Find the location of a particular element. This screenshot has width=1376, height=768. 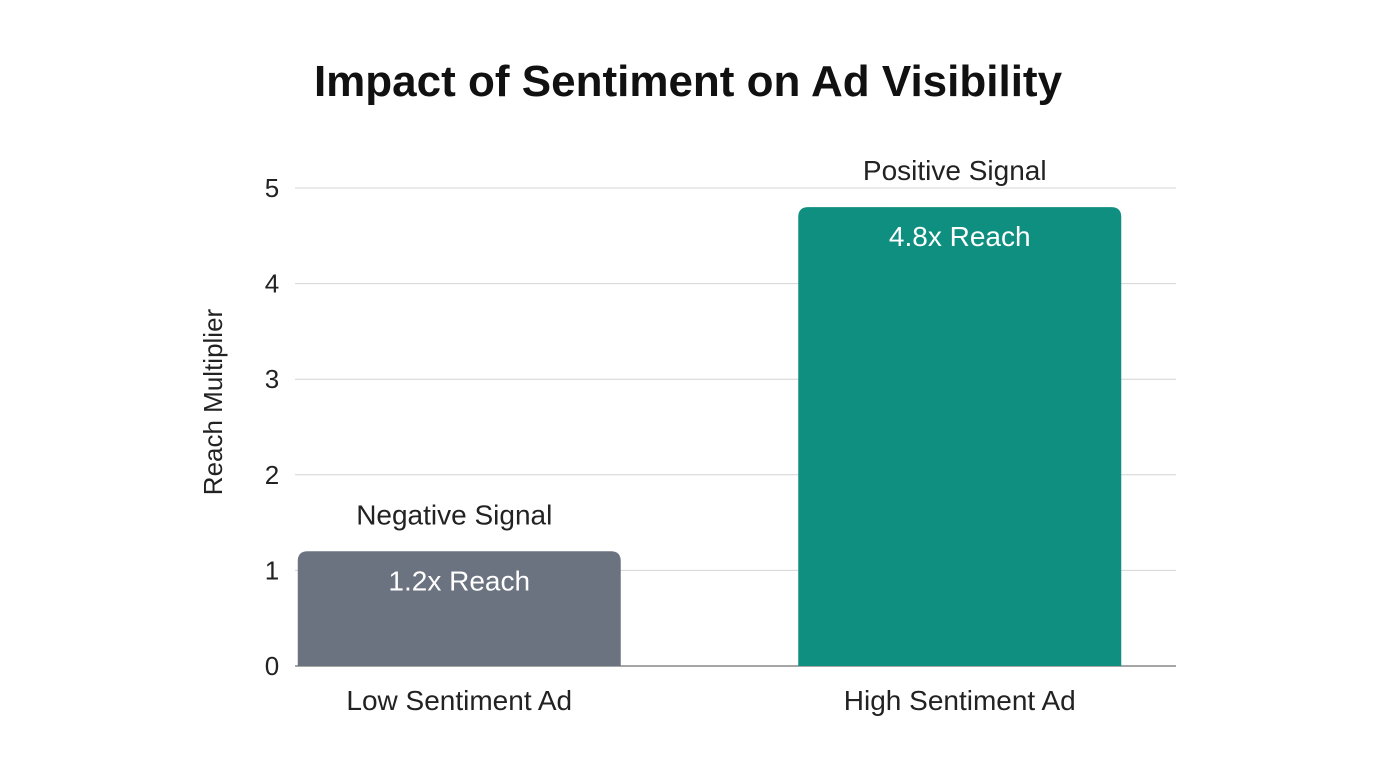

y-tick-label: 5 is located at coordinates (272, 188).